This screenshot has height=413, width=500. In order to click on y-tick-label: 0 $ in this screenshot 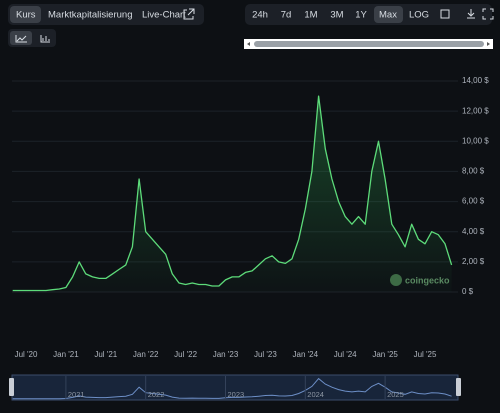, I will do `click(468, 291)`.